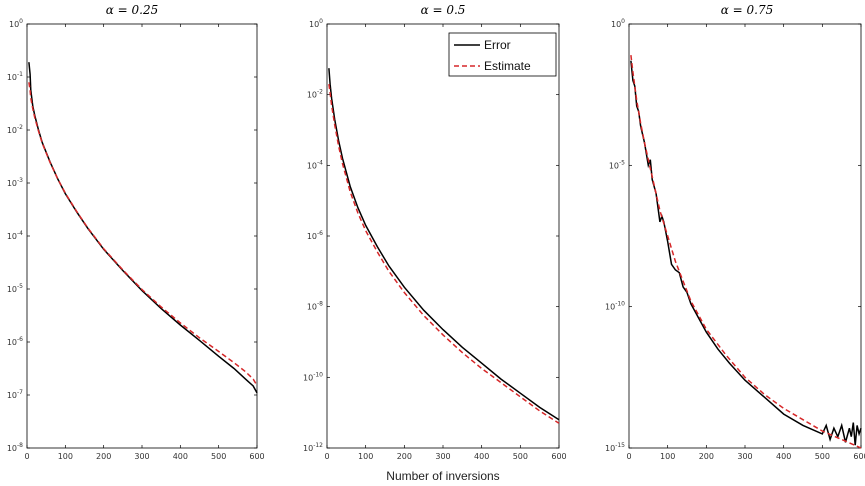 This screenshot has height=486, width=865. Describe the element at coordinates (615, 447) in the screenshot. I see `y-tick-label: 10⁻¹⁵` at that location.